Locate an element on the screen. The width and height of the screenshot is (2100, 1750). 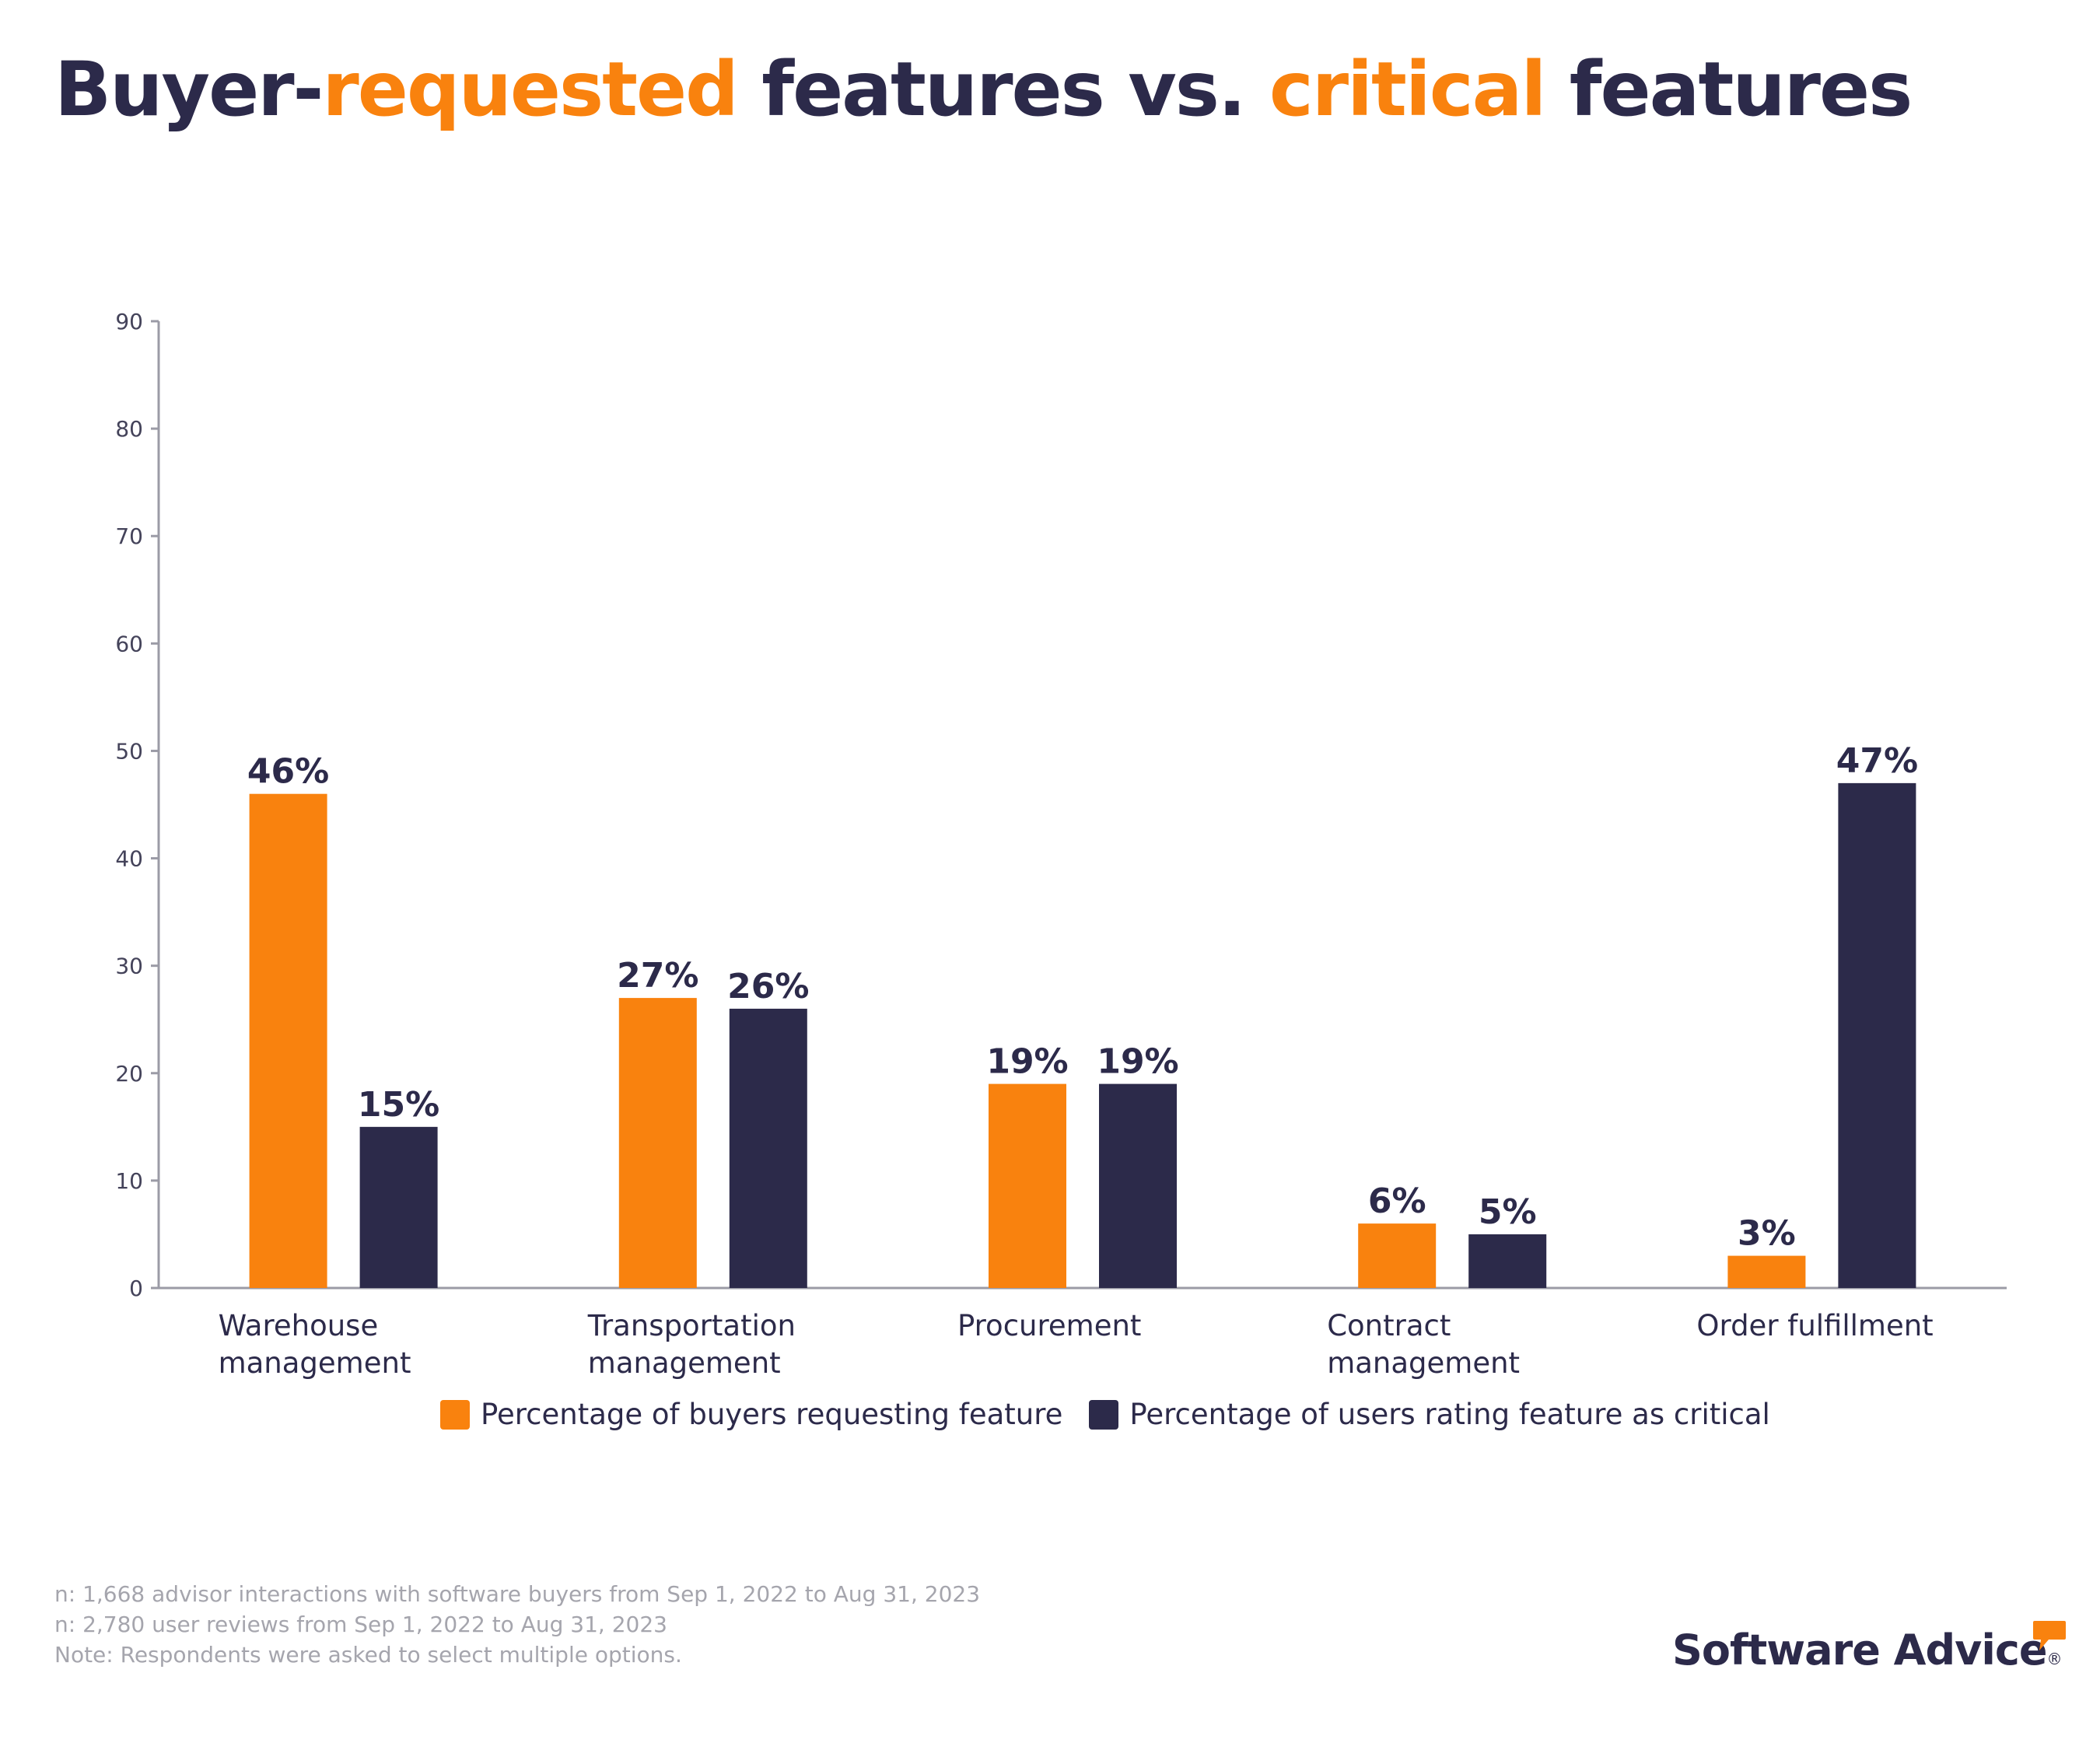
speech-bubble-icon is located at coordinates (2050, 1635).